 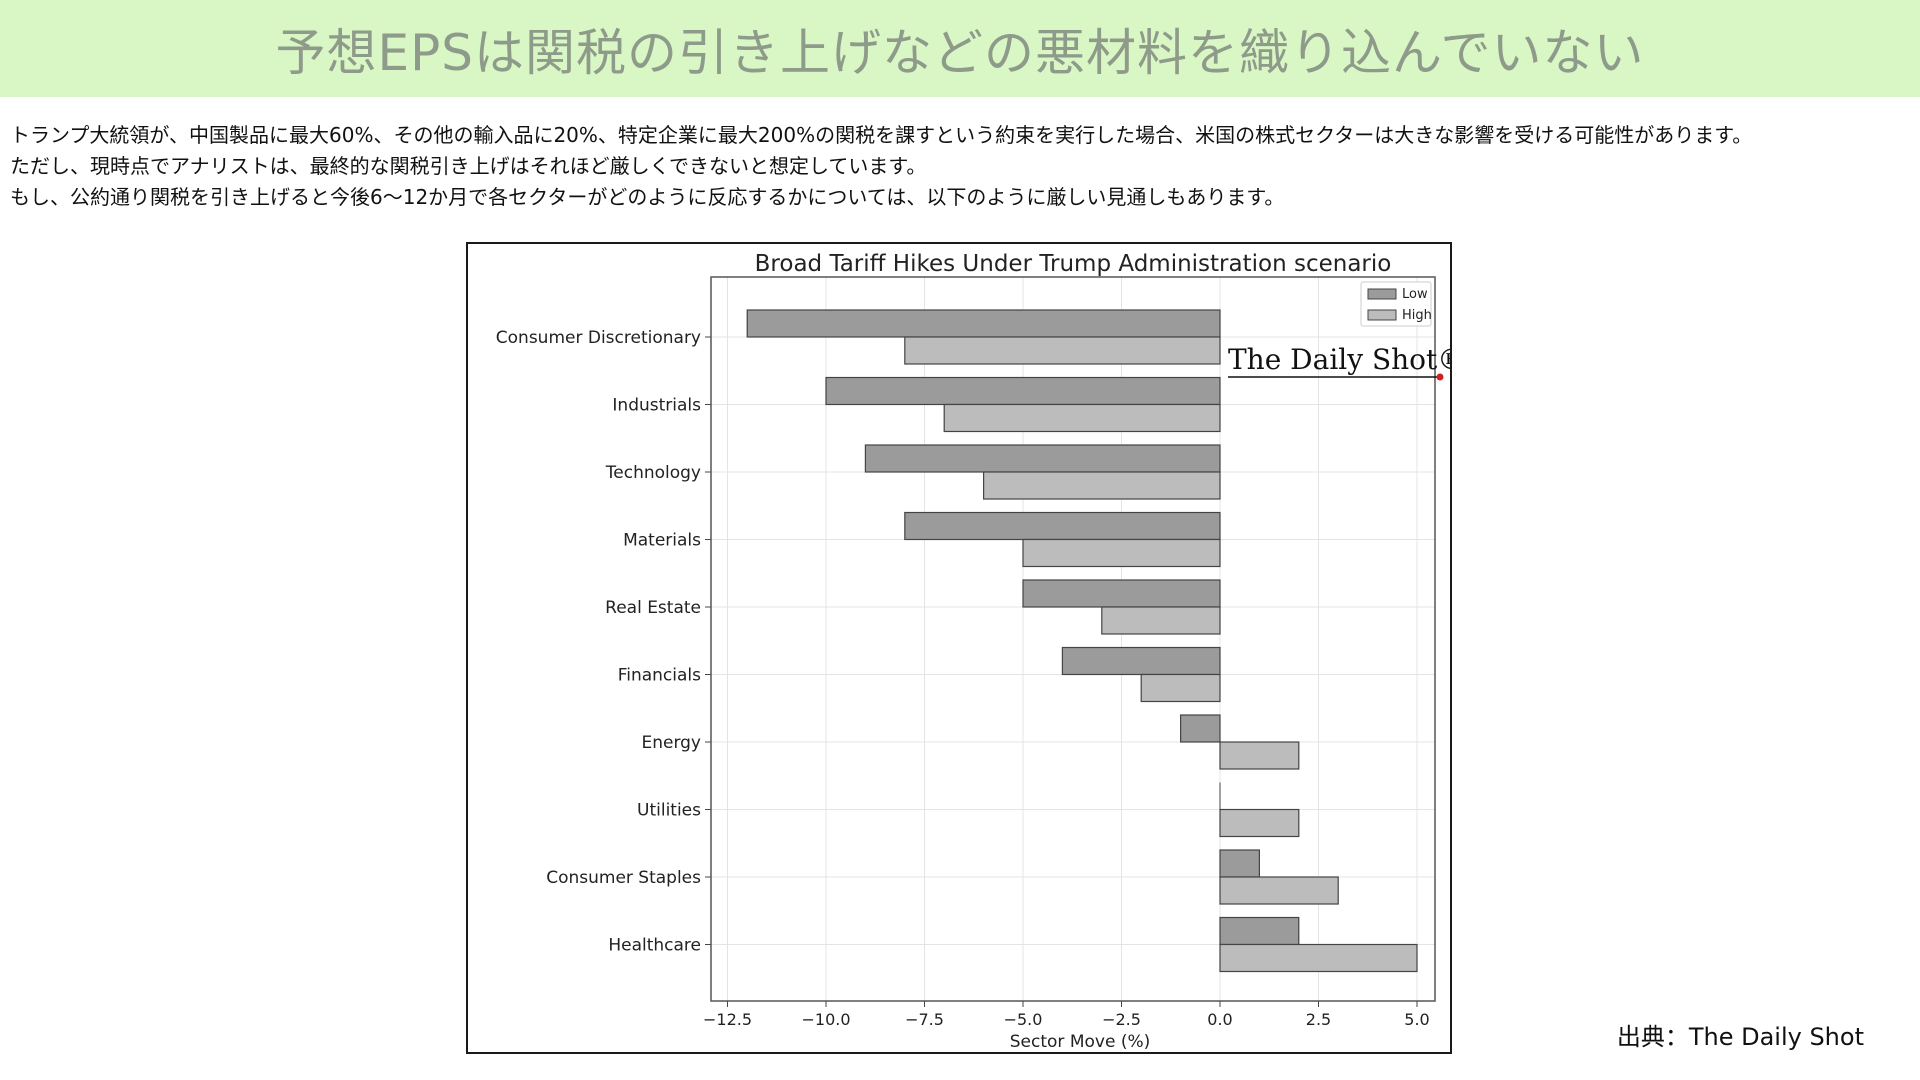 I want to click on watermark-logo: The Daily Shot®, so click(x=1339, y=362).